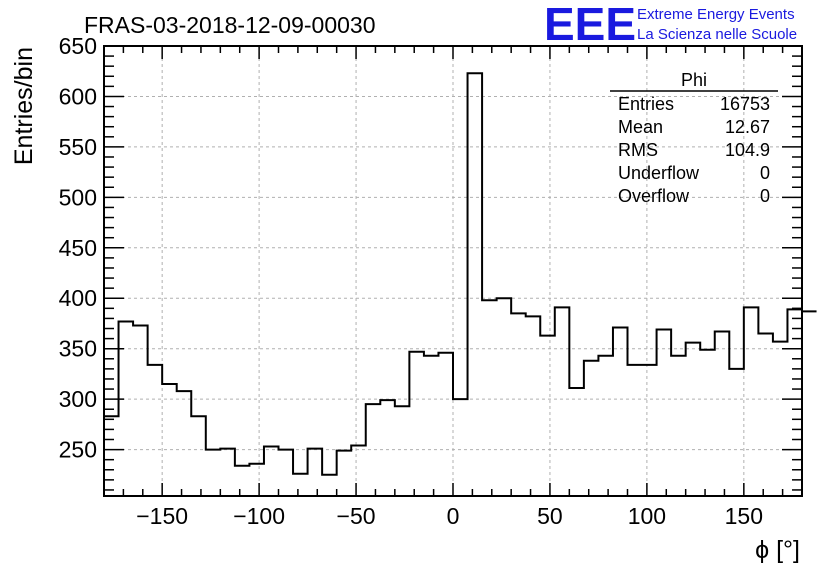 Image resolution: width=836 pixels, height=572 pixels. Describe the element at coordinates (162, 516) in the screenshot. I see `x-tick-label: −150` at that location.